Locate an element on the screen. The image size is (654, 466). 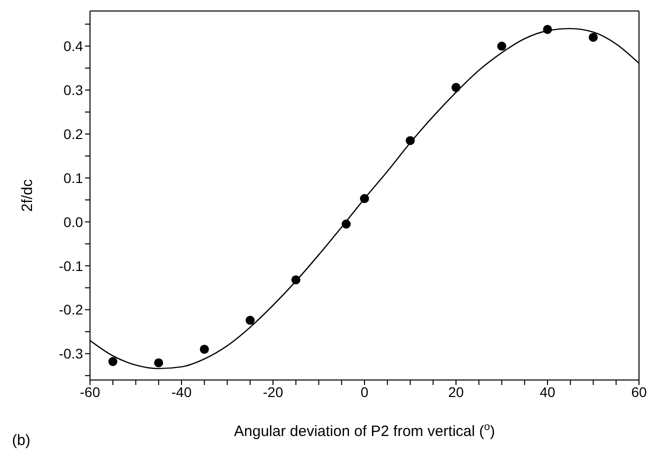
y-tick-label: -0.3 is located at coordinates (71, 354).